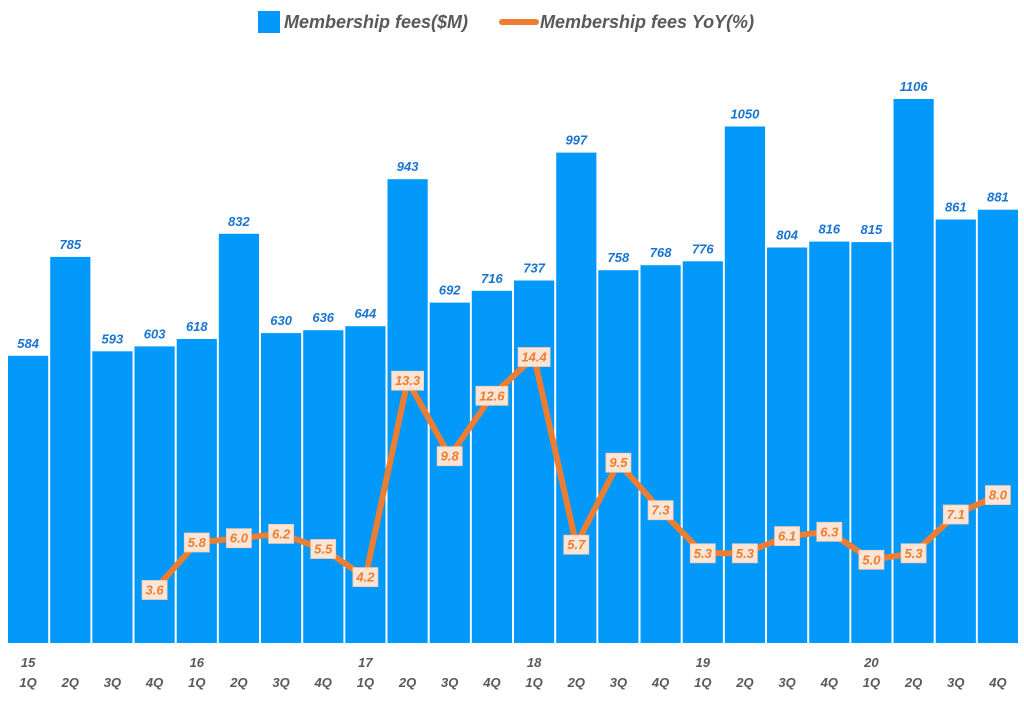 This screenshot has width=1024, height=707. I want to click on yoy-label-text: 3.6, so click(155, 590).